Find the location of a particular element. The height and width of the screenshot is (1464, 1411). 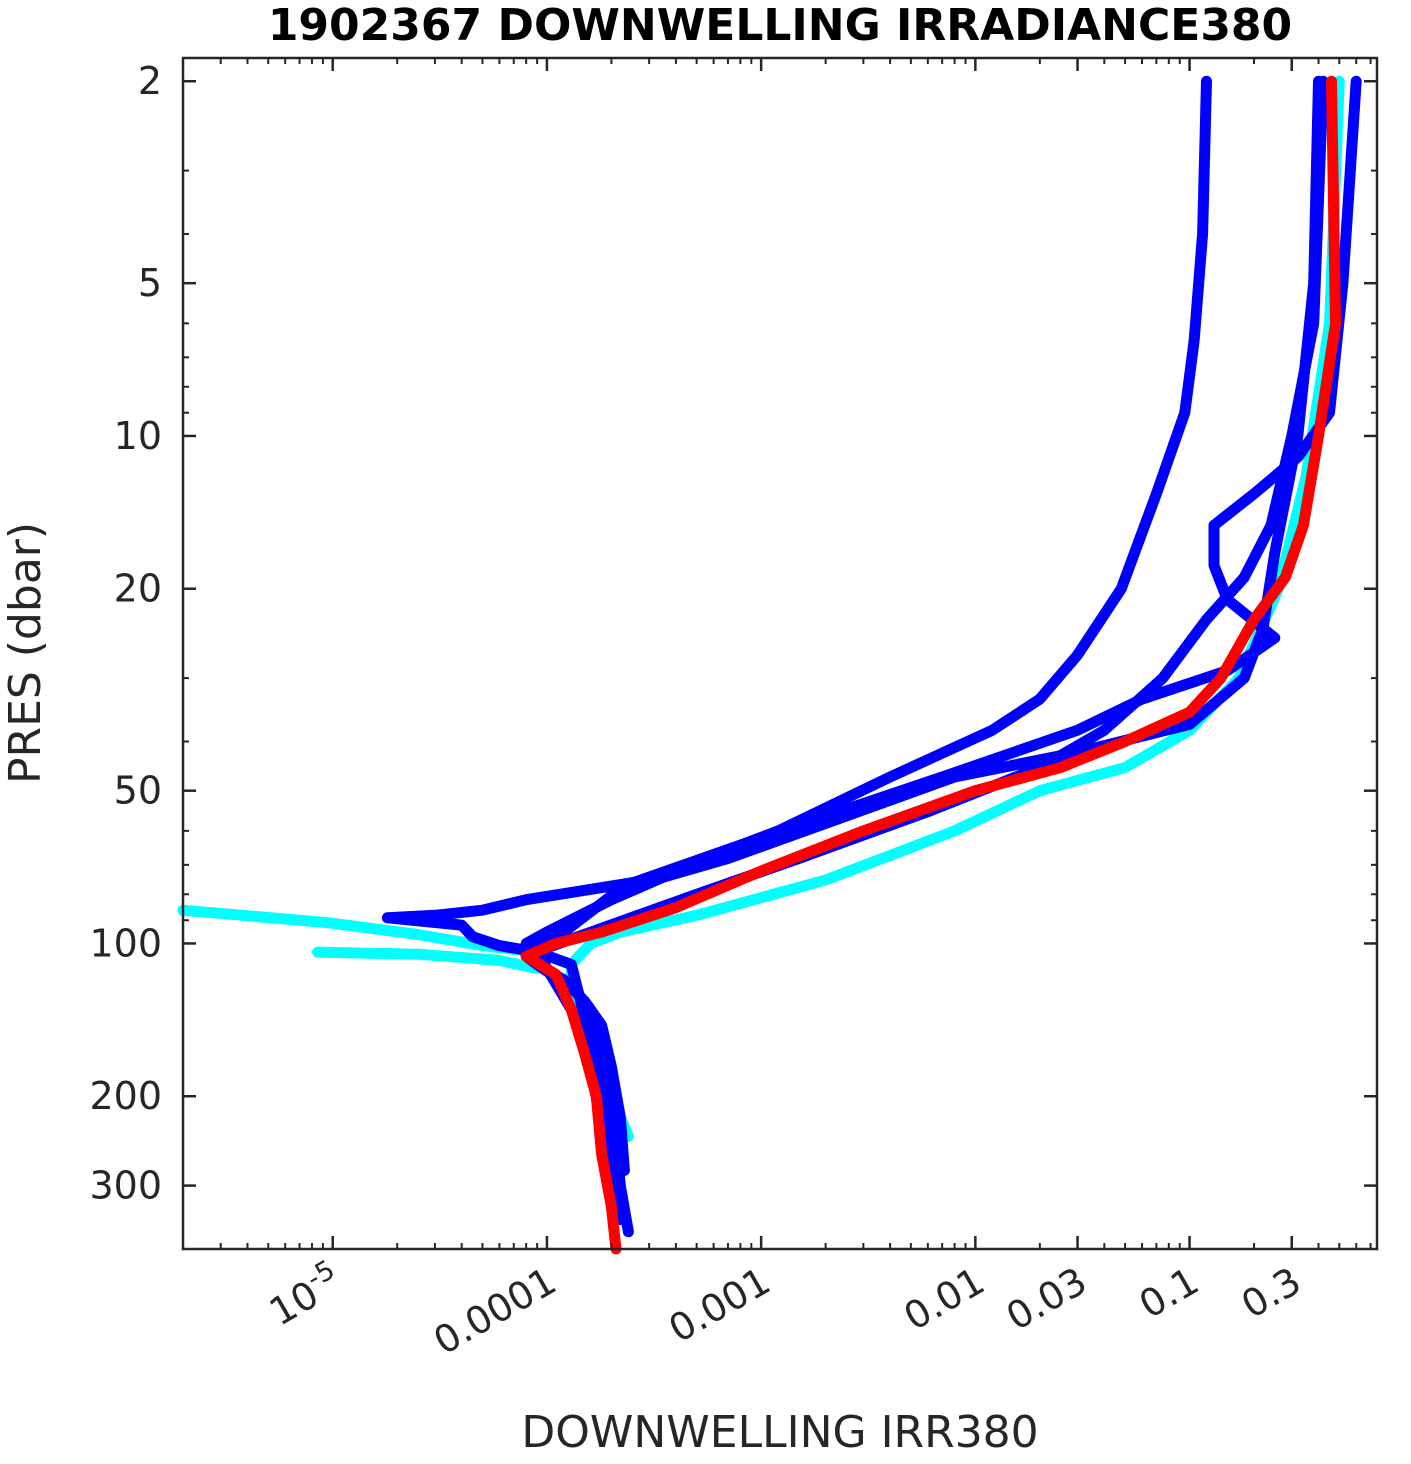

y-axis-label: PRES (dbar) is located at coordinates (25, 653).